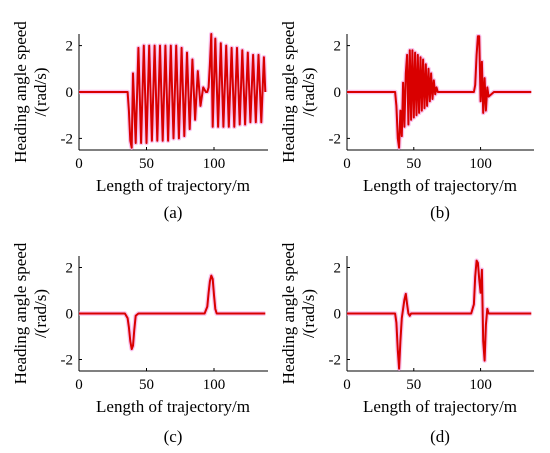  What do you see at coordinates (70, 269) in the screenshot?
I see `panel-3-y-tick-label: 2` at bounding box center [70, 269].